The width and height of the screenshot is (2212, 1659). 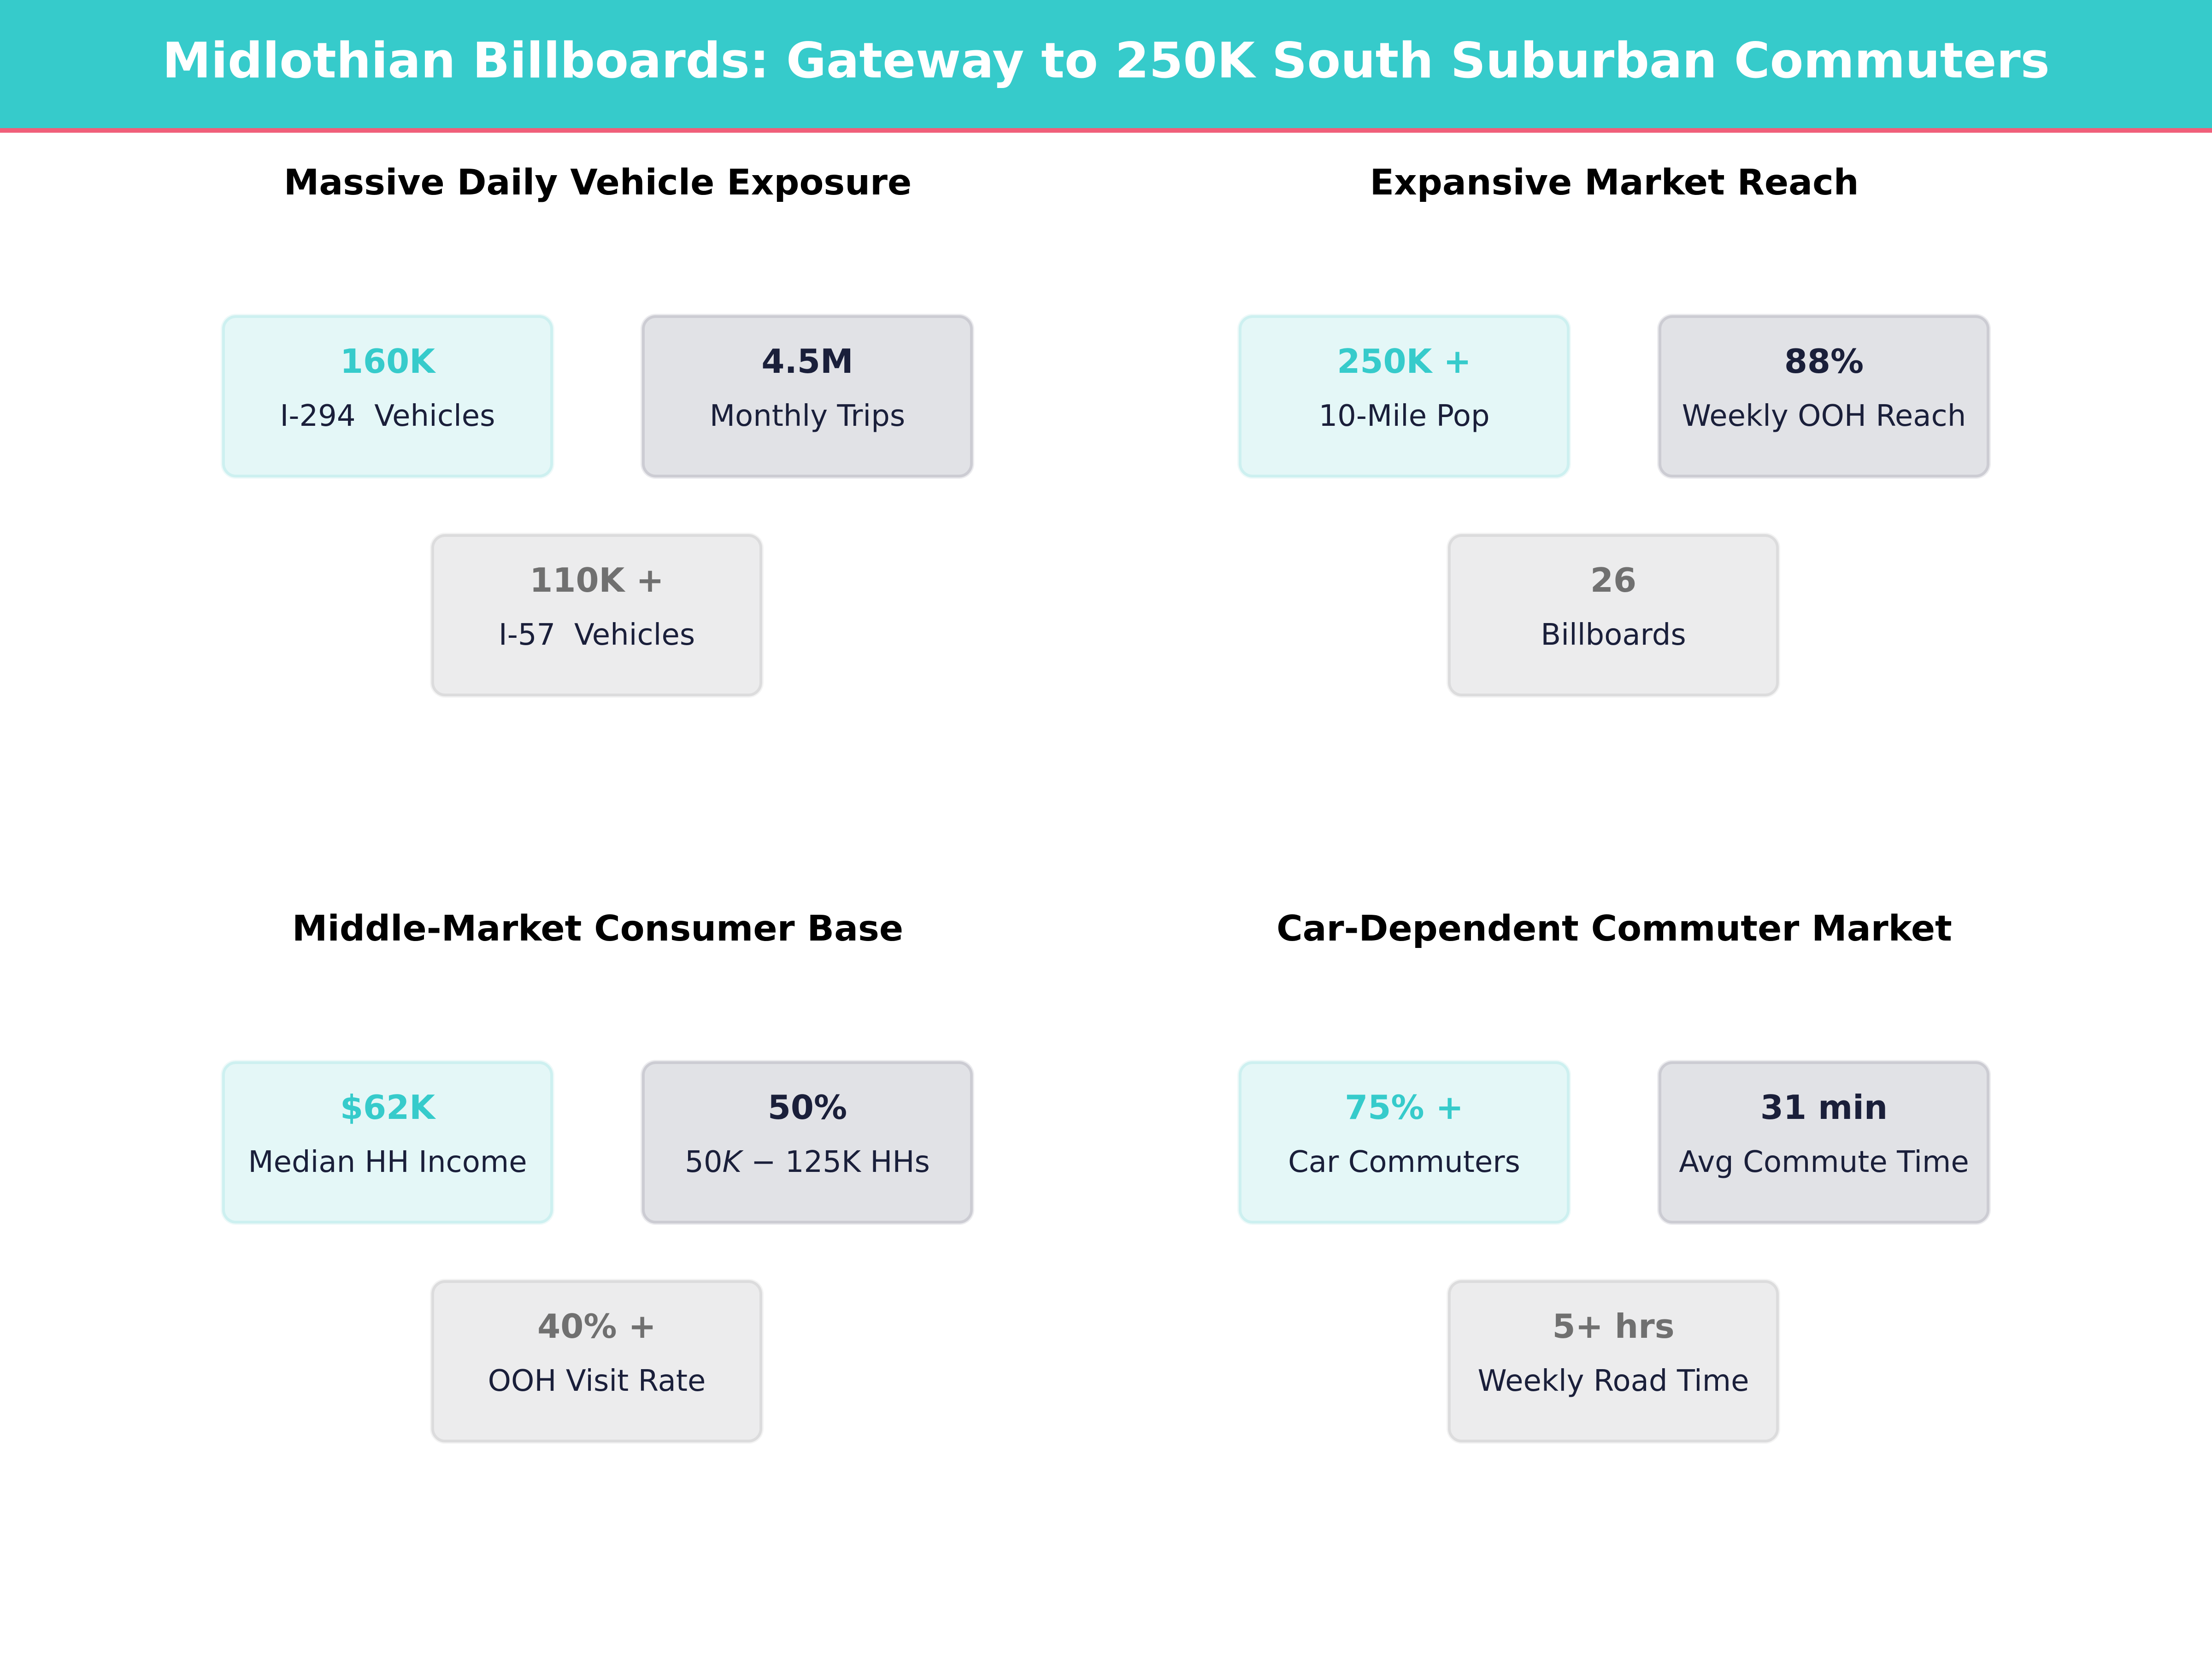 What do you see at coordinates (1404, 1107) in the screenshot?
I see `stat-value: 75% +` at bounding box center [1404, 1107].